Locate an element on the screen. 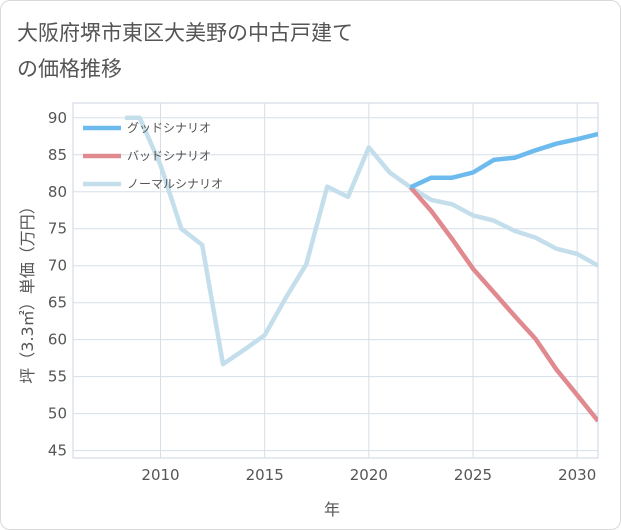  legend-label: ノーマルシナリオ is located at coordinates (175, 184).